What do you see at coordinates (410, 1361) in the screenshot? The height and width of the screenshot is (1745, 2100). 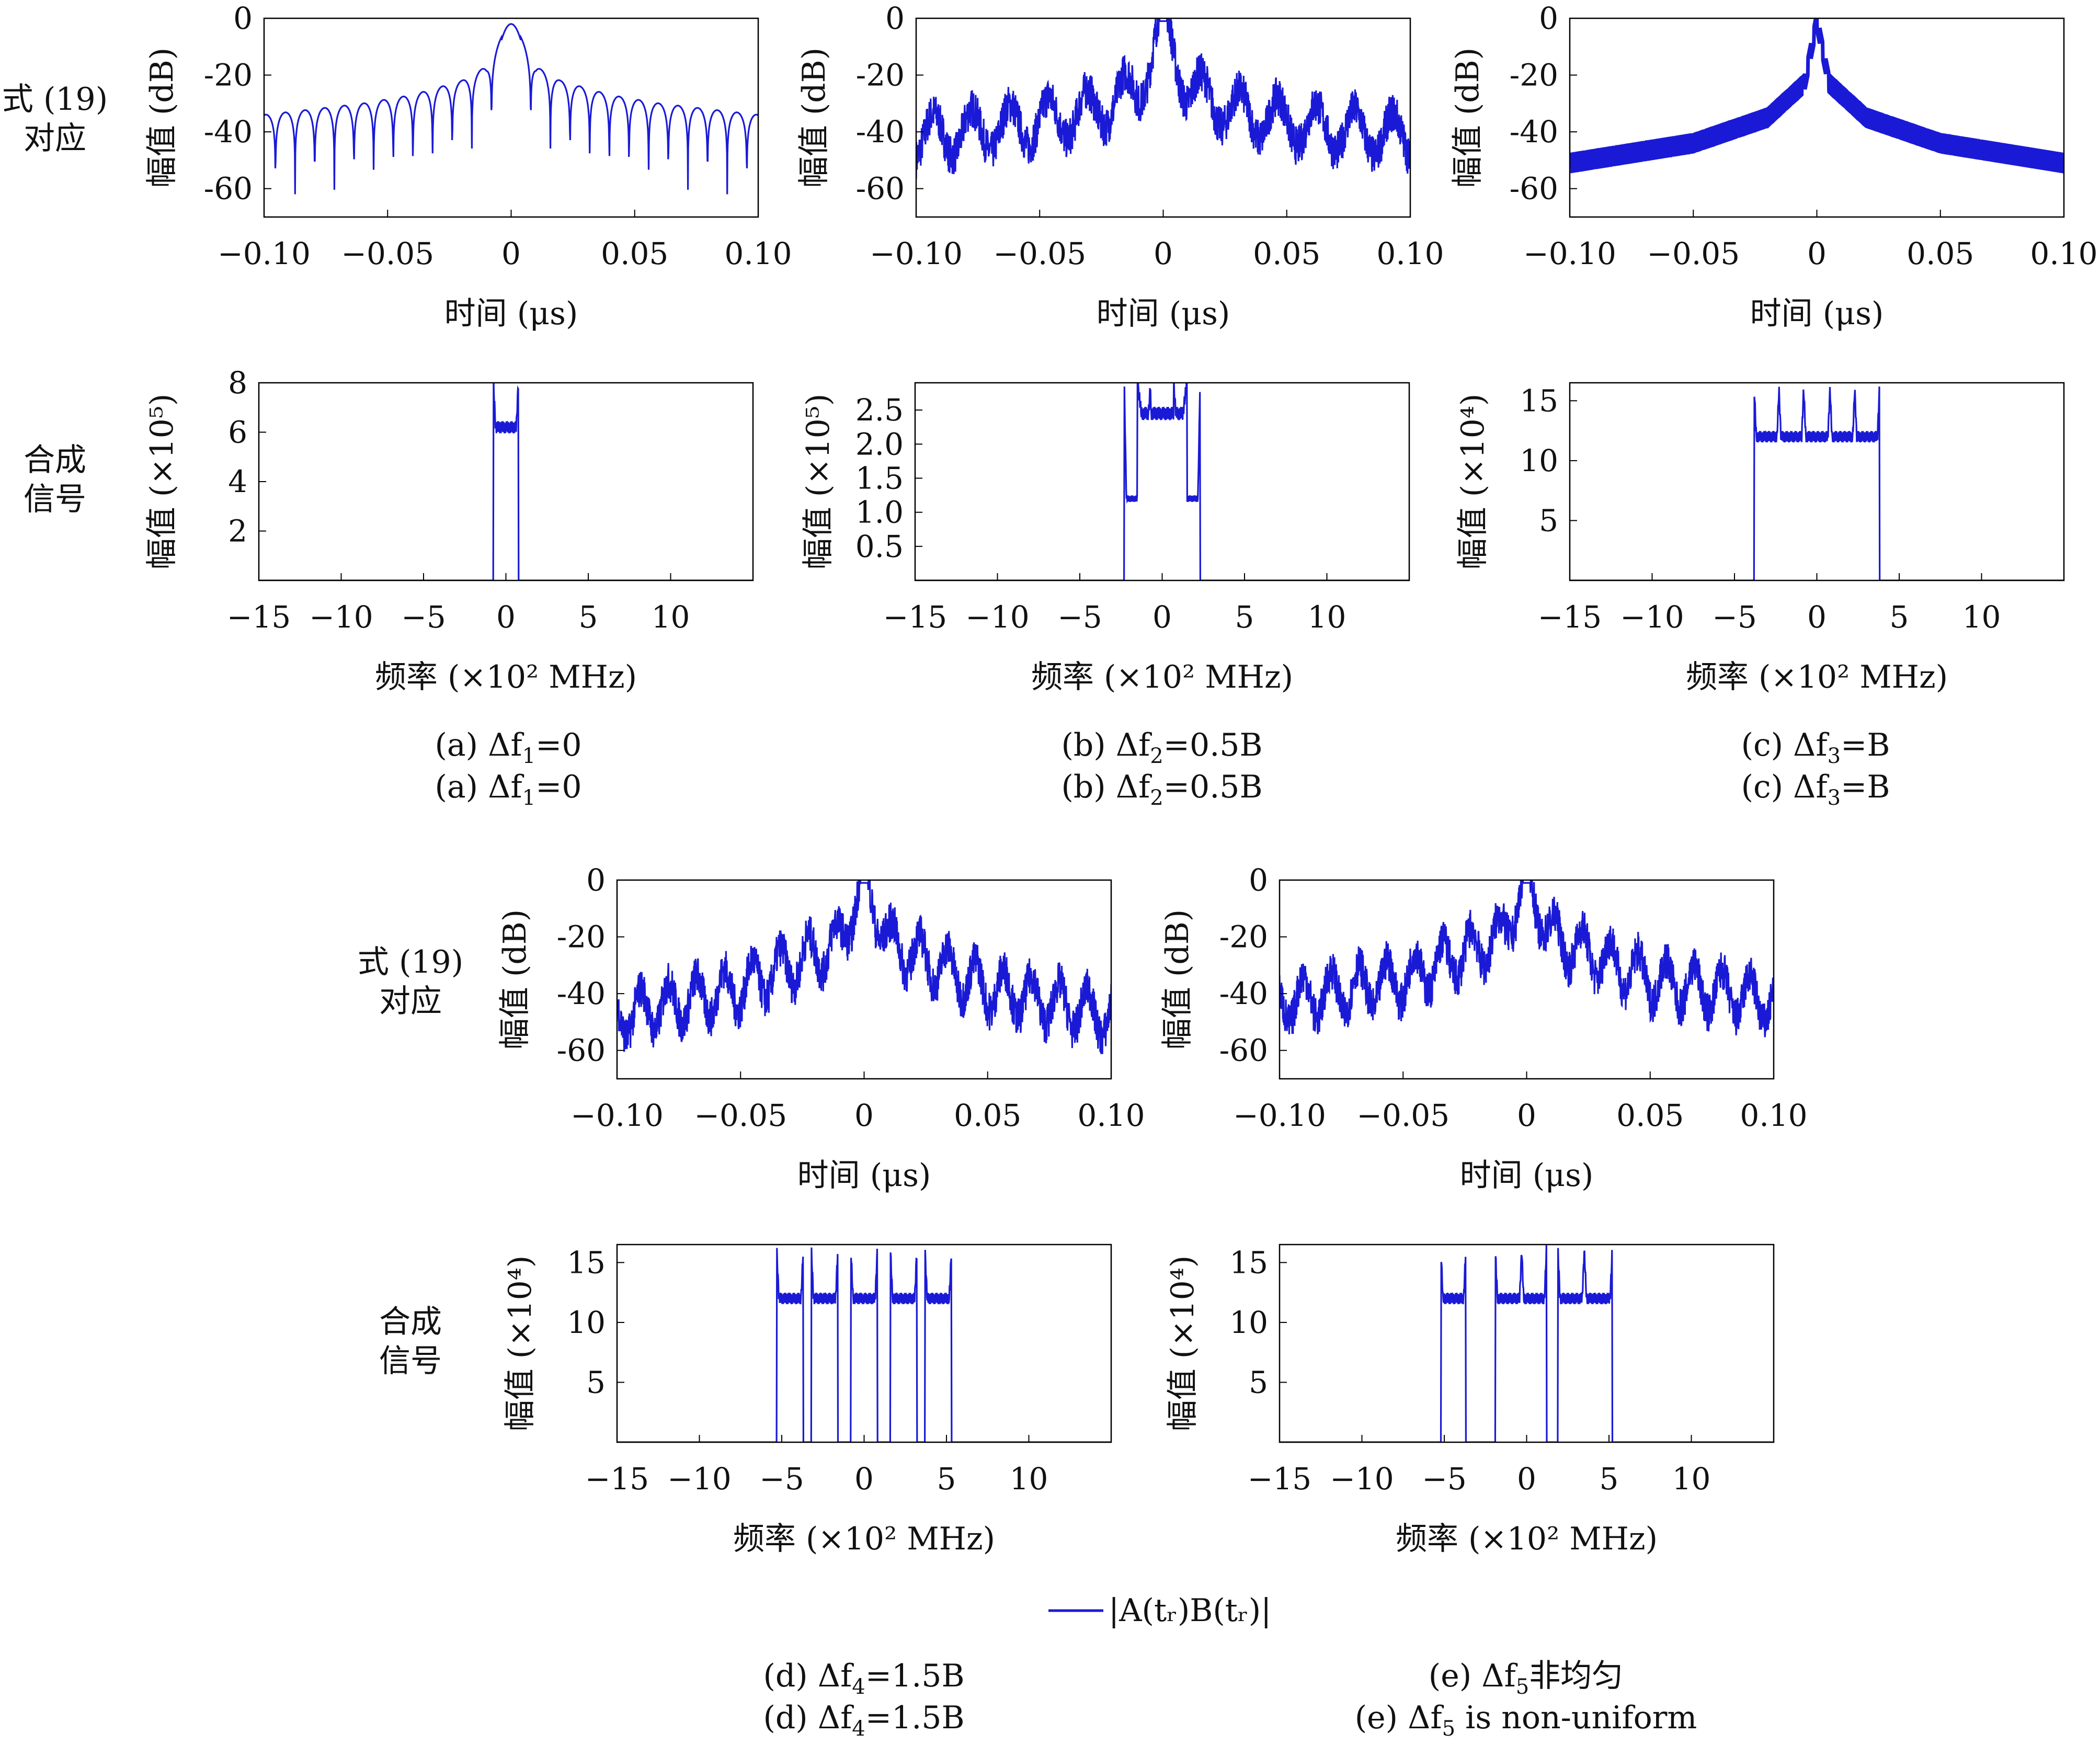 I see `row-label-freq-2b: 信号` at bounding box center [410, 1361].